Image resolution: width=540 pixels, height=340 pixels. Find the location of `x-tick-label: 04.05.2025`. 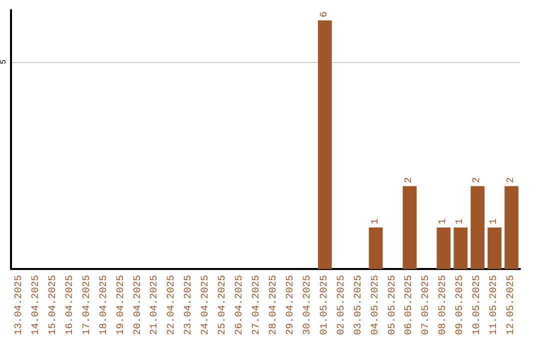

x-tick-label: 04.05.2025 is located at coordinates (376, 305).